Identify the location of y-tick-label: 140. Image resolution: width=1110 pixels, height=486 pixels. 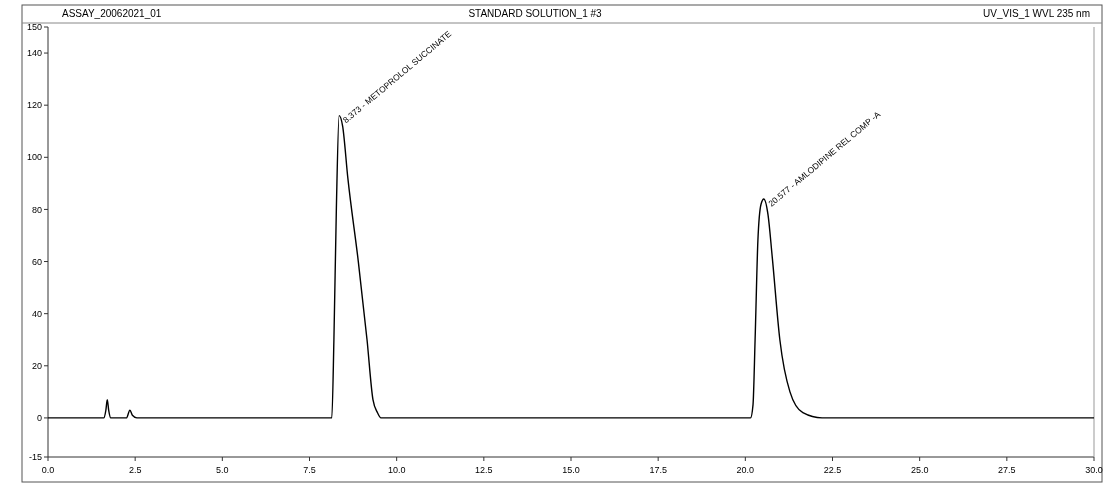
(34, 53).